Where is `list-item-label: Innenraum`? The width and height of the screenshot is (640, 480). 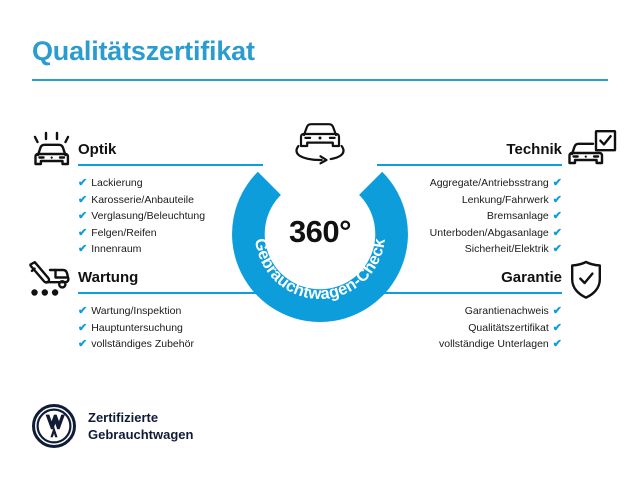
list-item-label: Innenraum is located at coordinates (116, 249).